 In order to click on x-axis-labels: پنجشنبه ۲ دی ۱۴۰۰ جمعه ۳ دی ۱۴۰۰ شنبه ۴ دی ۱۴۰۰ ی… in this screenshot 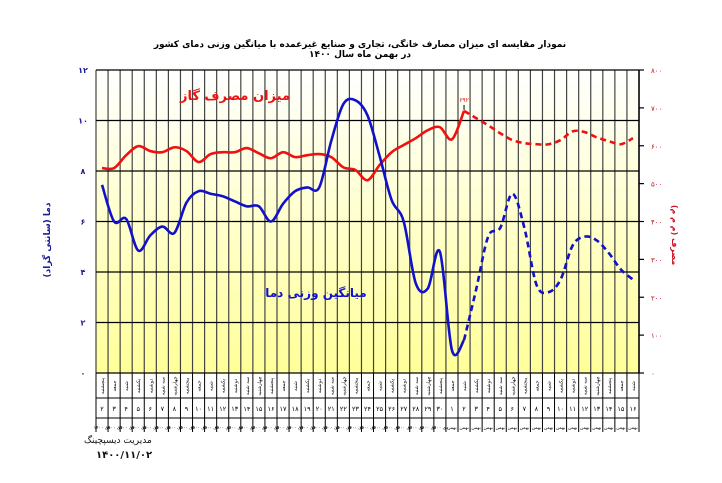, I will do `click(366, 403)`.